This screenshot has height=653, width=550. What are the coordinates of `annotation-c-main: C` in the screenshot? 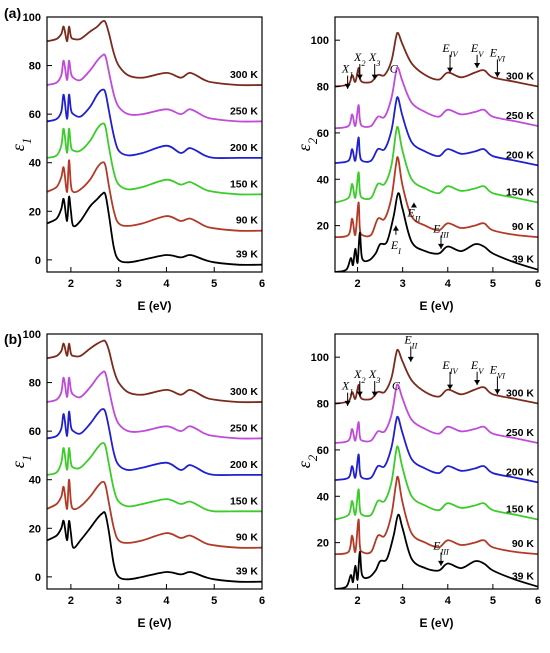 It's located at (396, 386).